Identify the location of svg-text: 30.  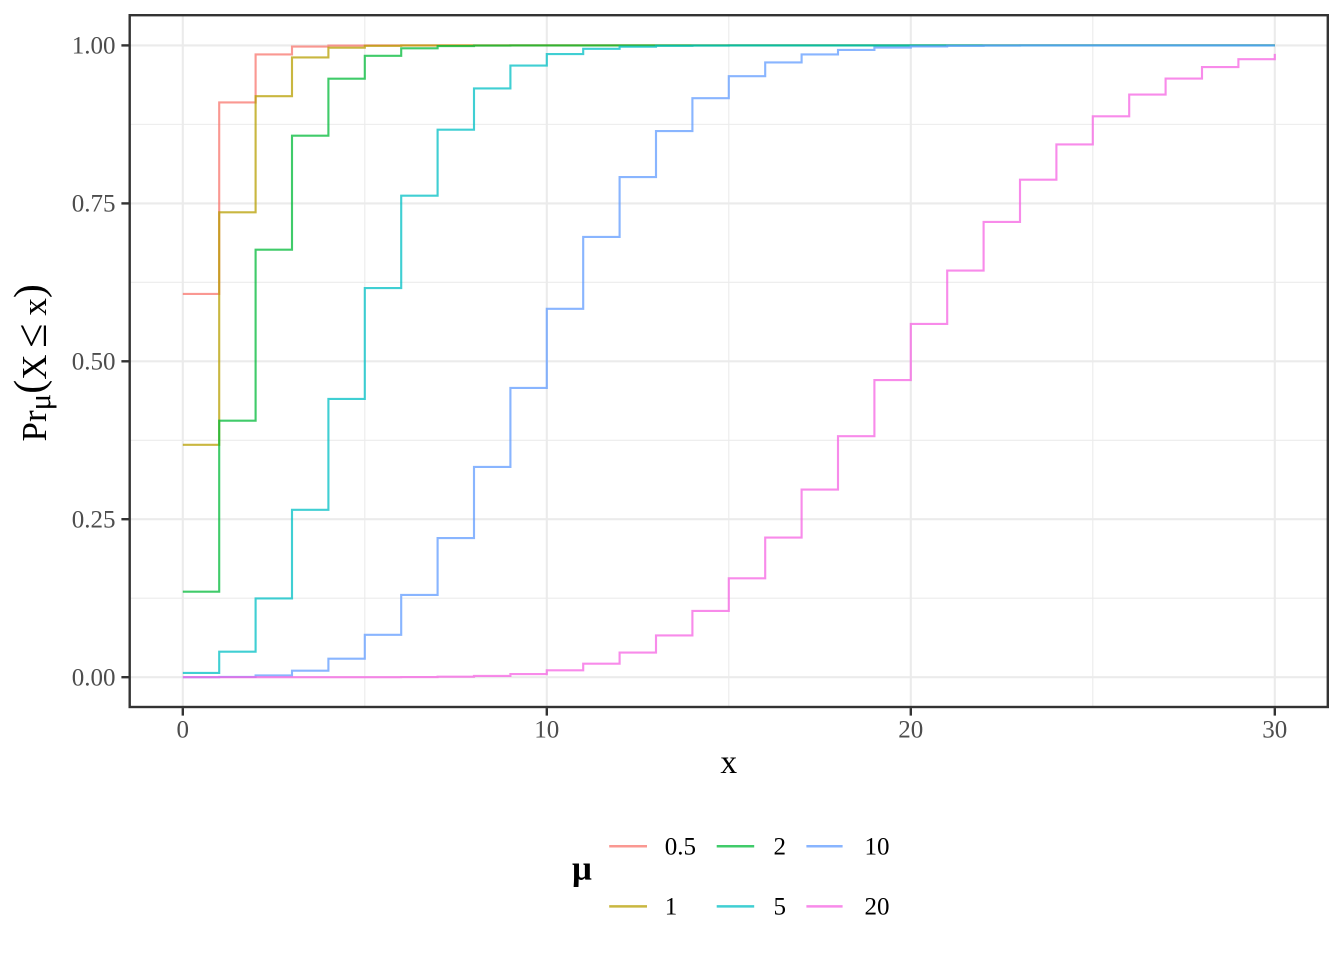
(1274, 730).